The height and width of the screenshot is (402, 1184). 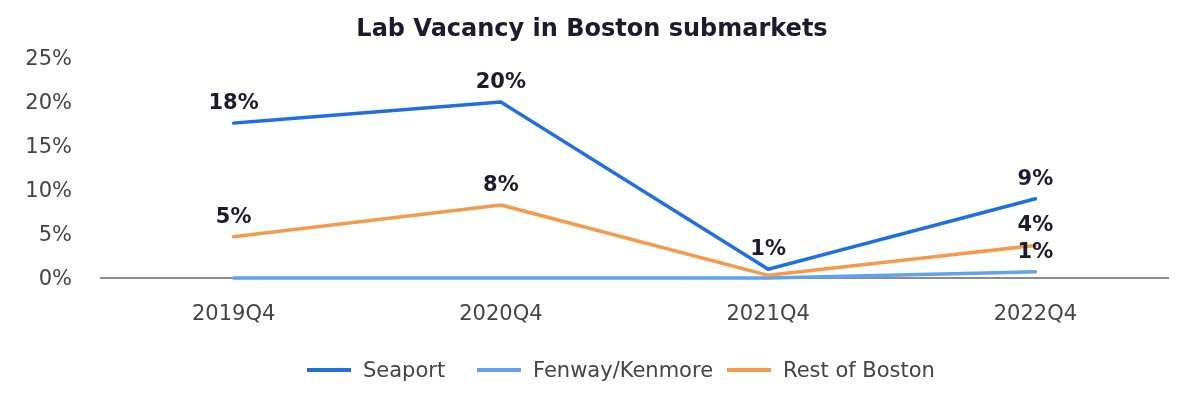 What do you see at coordinates (233, 102) in the screenshot?
I see `data-label: 18%` at bounding box center [233, 102].